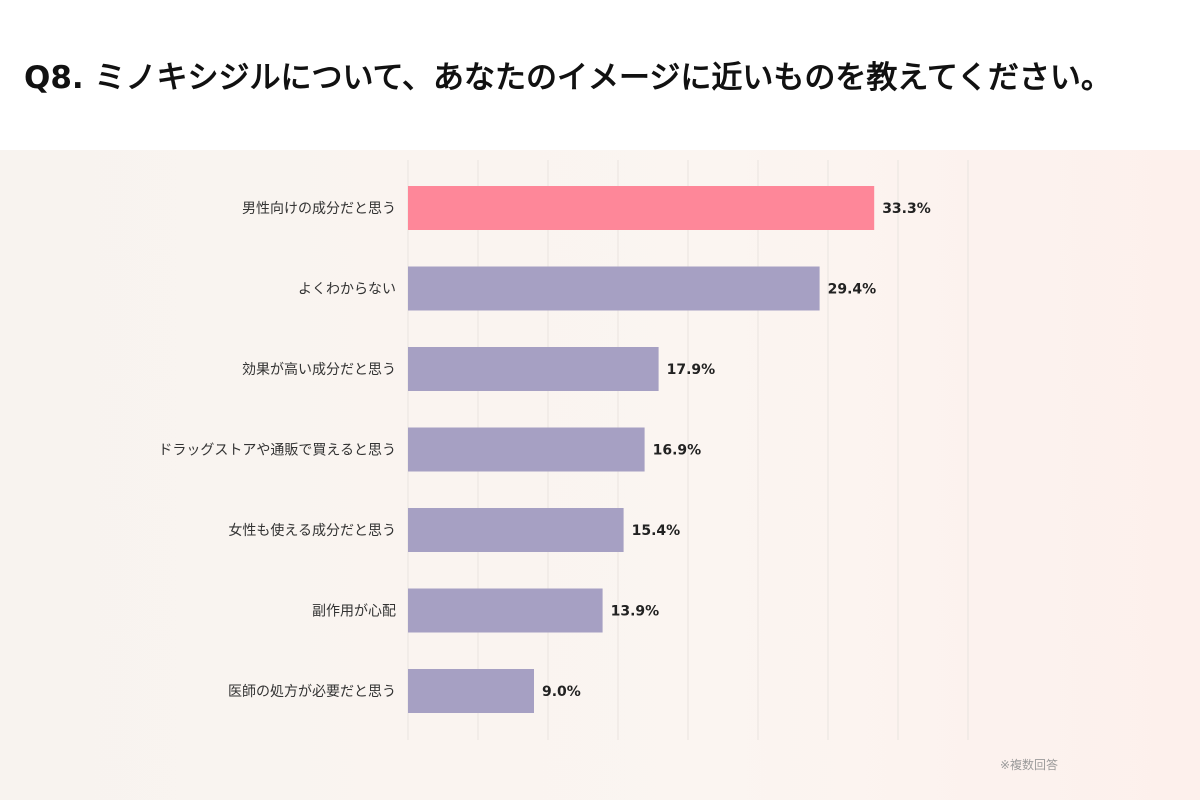  I want to click on value-label: 29.4%, so click(852, 290).